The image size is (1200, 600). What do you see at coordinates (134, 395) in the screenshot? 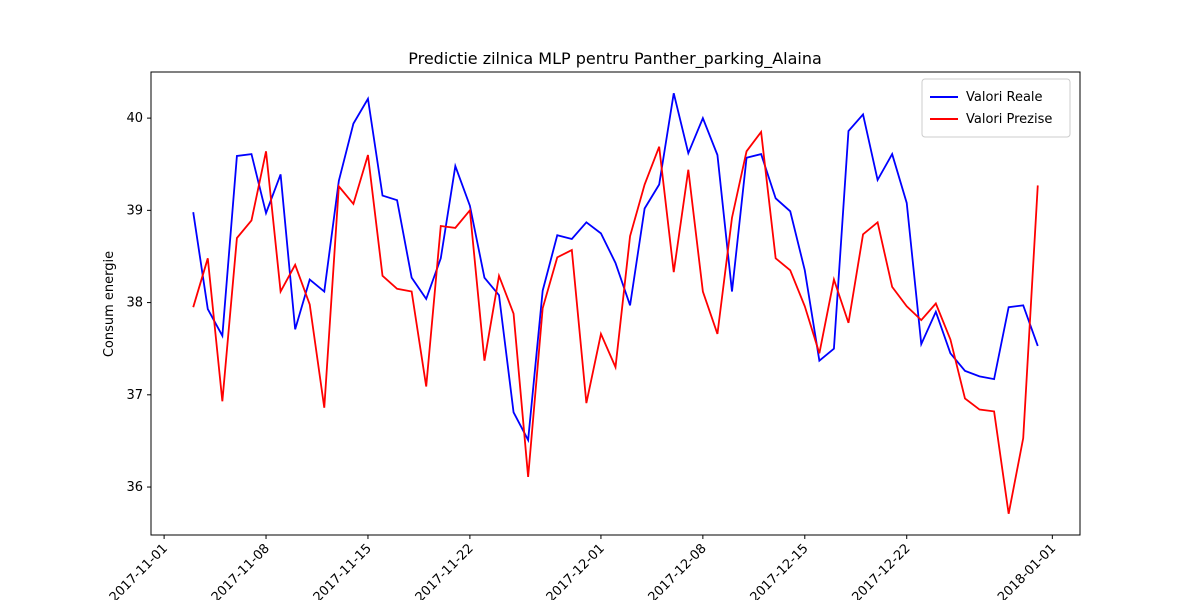
I see `y-tick-label: 37` at bounding box center [134, 395].